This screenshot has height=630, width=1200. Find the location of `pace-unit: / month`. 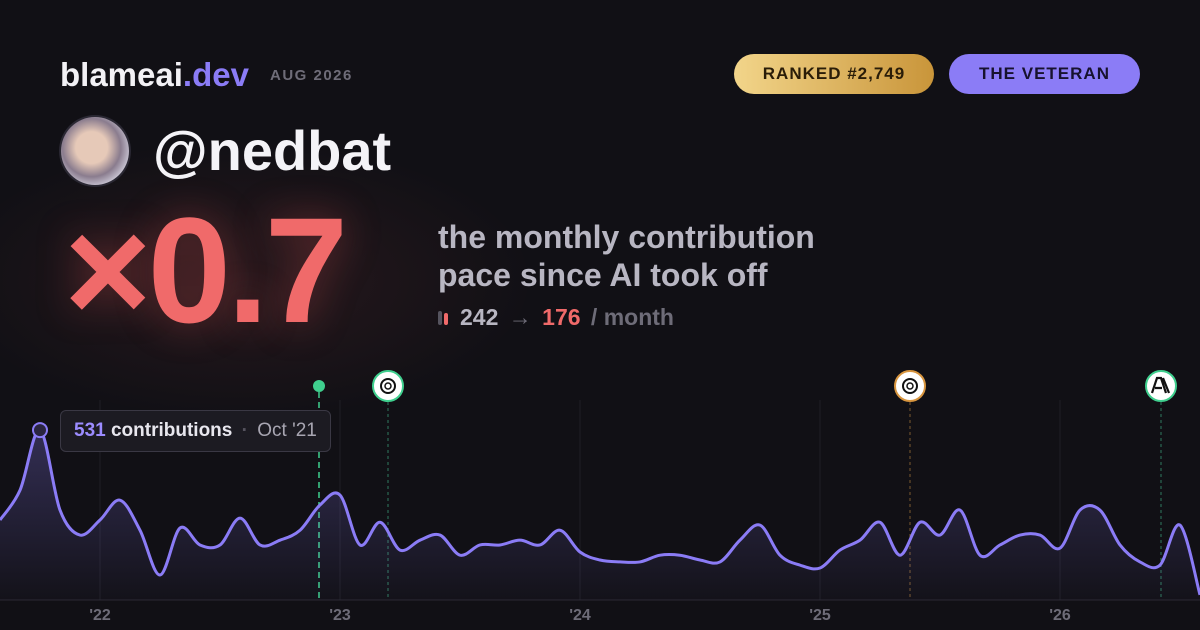

pace-unit: / month is located at coordinates (632, 317).